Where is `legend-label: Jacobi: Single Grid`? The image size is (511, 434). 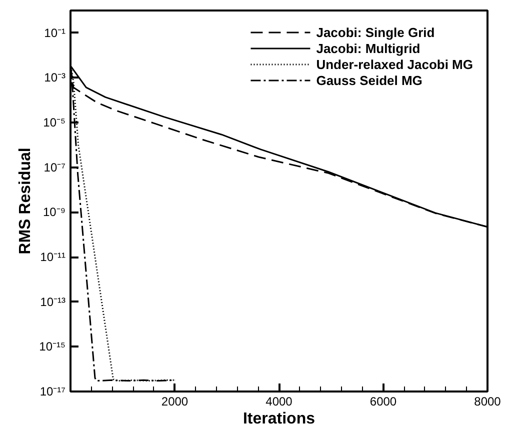
legend-label: Jacobi: Single Grid is located at coordinates (375, 32).